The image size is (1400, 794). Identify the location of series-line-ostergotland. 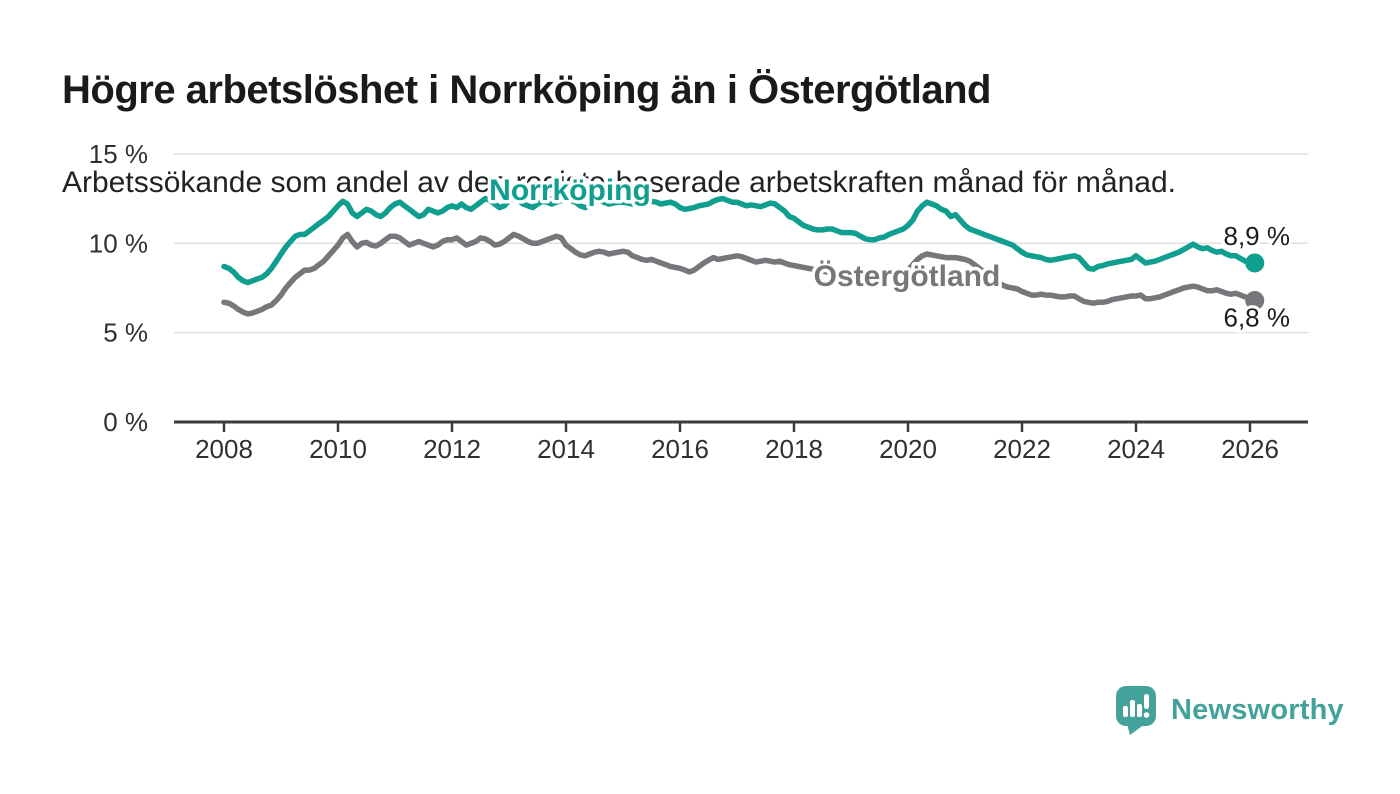
(739, 274).